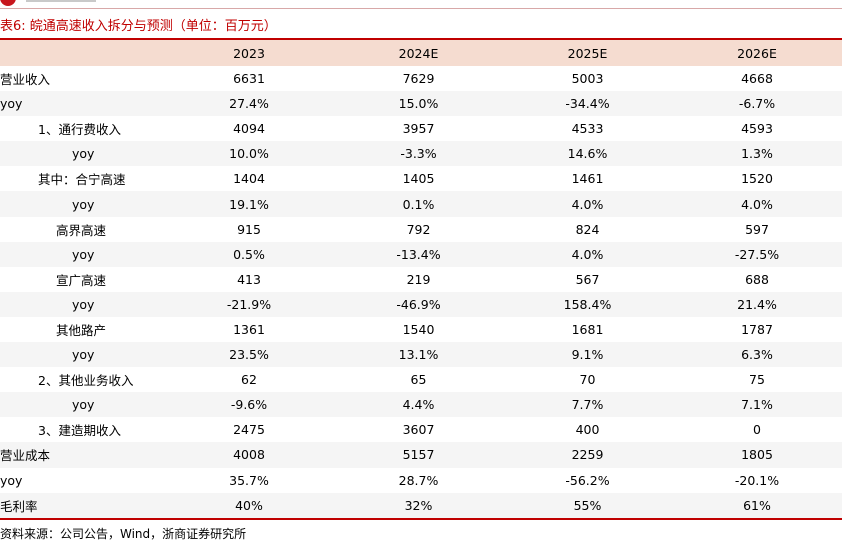 This screenshot has height=558, width=856. I want to click on table-row: yoy -9.6% 4.4% 7.7% 7.1%, so click(421, 405).